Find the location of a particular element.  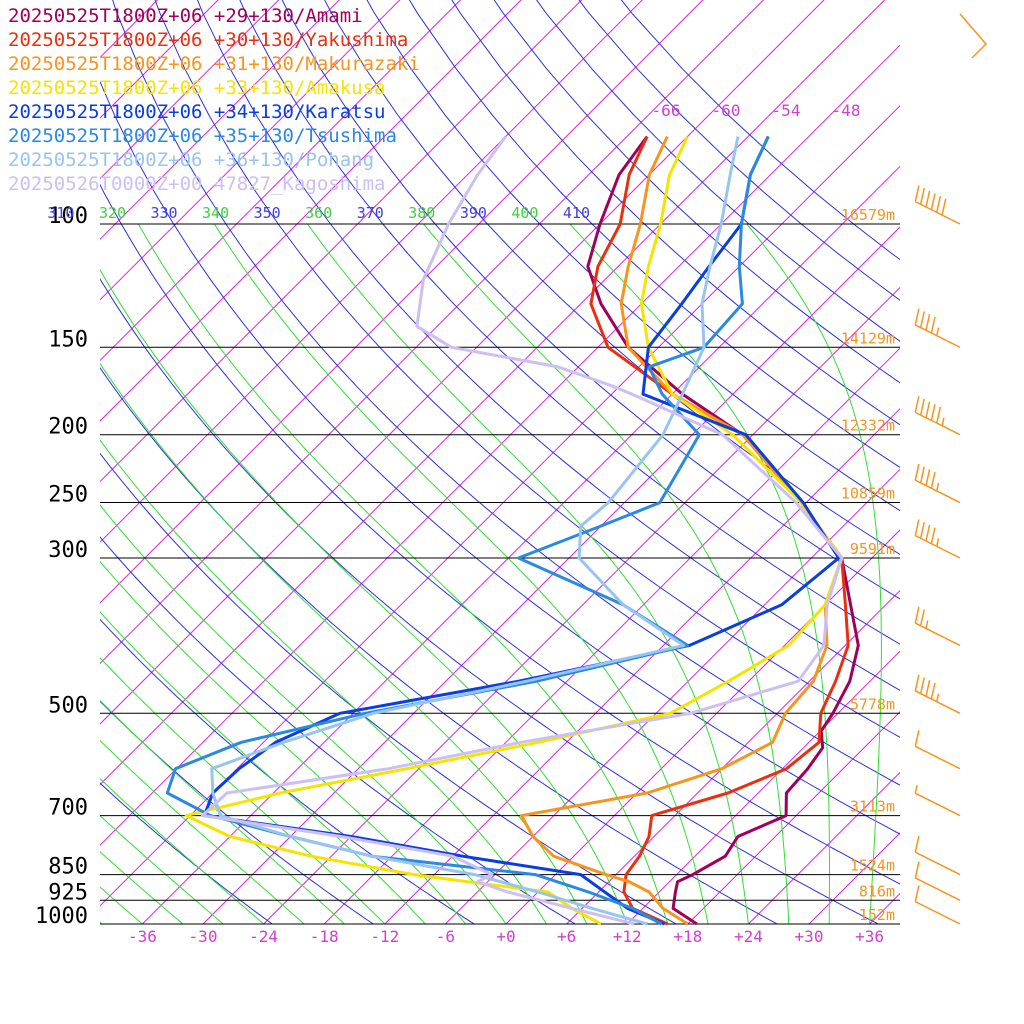

pressure-label: 925 is located at coordinates (68, 892).